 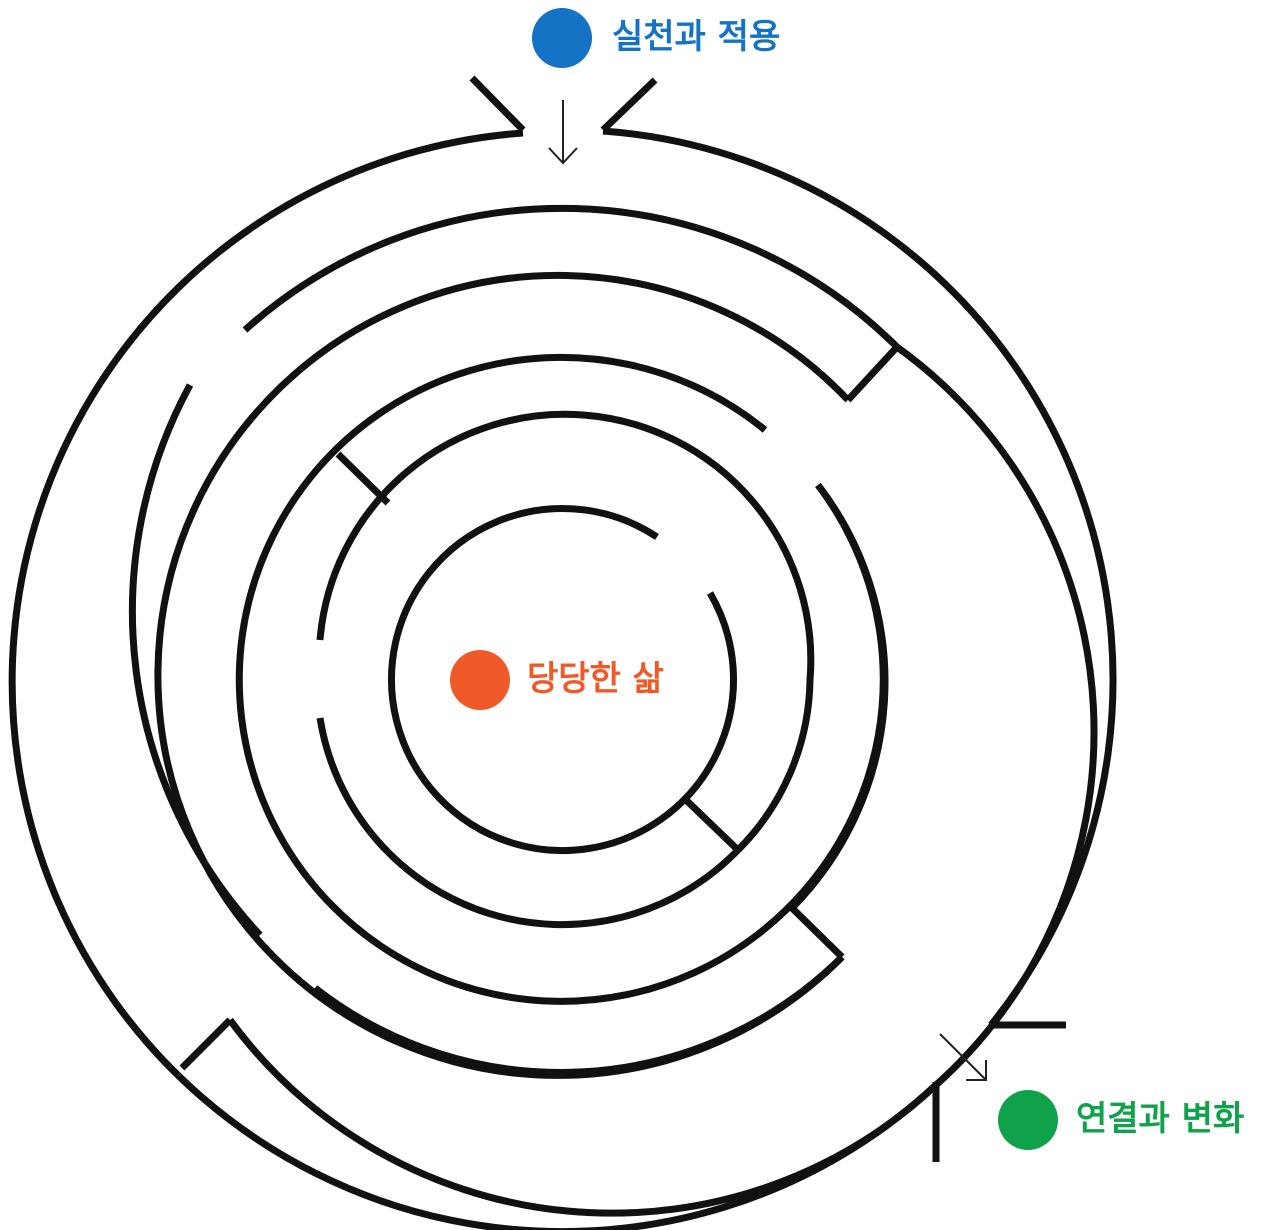 What do you see at coordinates (696, 37) in the screenshot?
I see `entrance-label: 실천과 적용` at bounding box center [696, 37].